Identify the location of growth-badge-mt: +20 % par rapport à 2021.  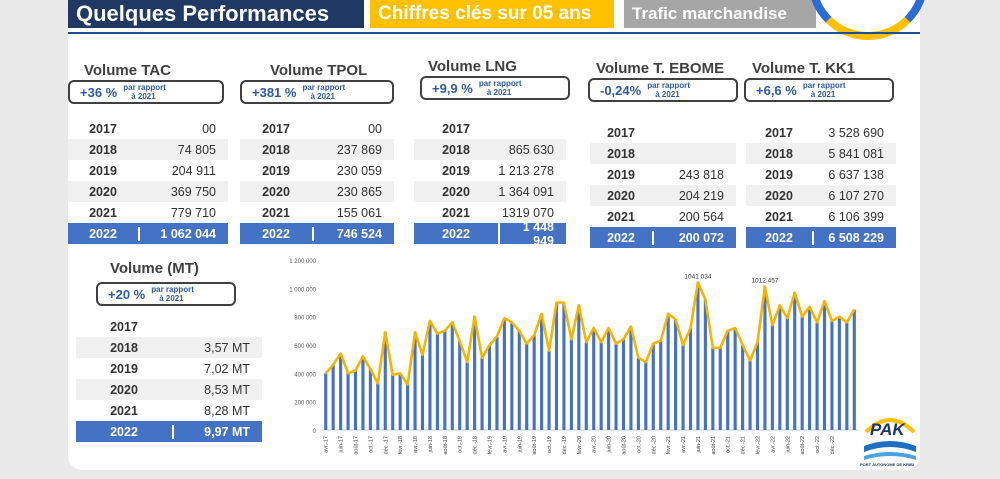
(166, 294).